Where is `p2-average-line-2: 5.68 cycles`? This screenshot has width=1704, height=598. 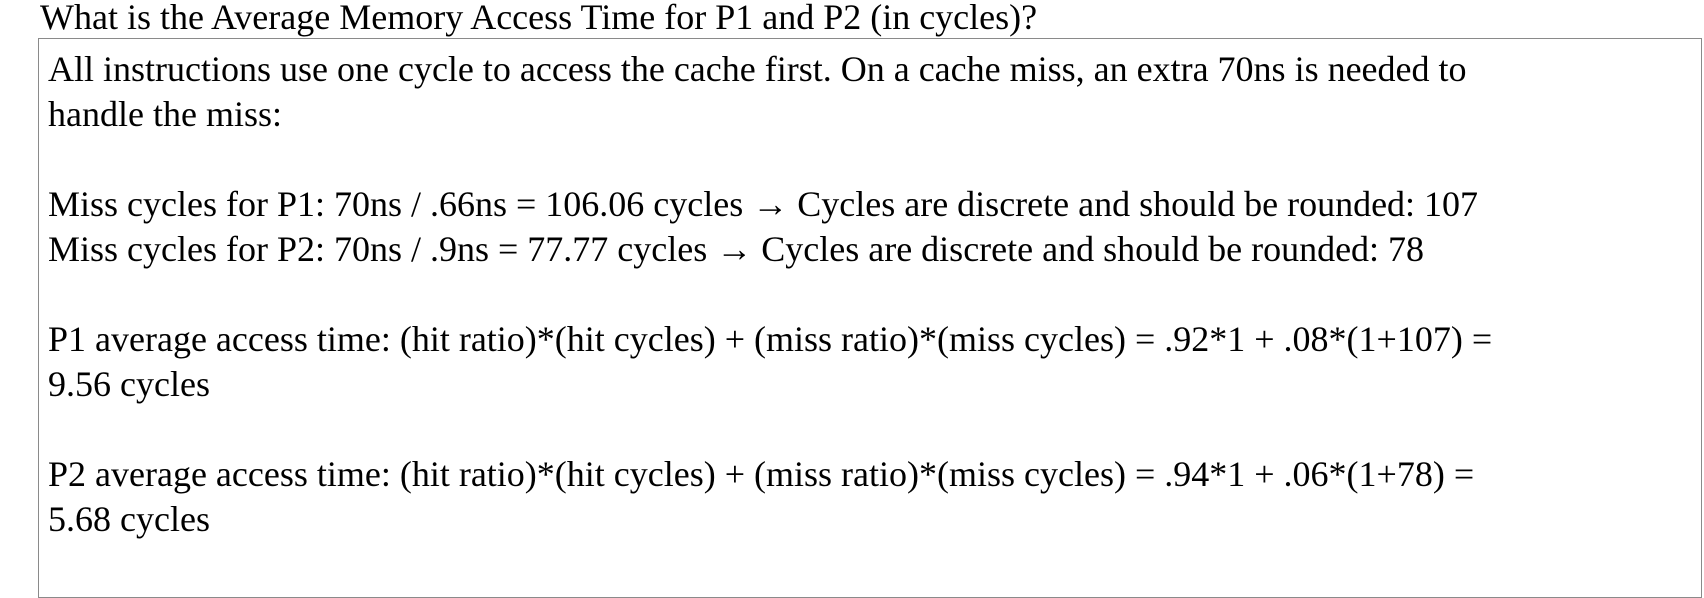 p2-average-line-2: 5.68 cycles is located at coordinates (129, 519).